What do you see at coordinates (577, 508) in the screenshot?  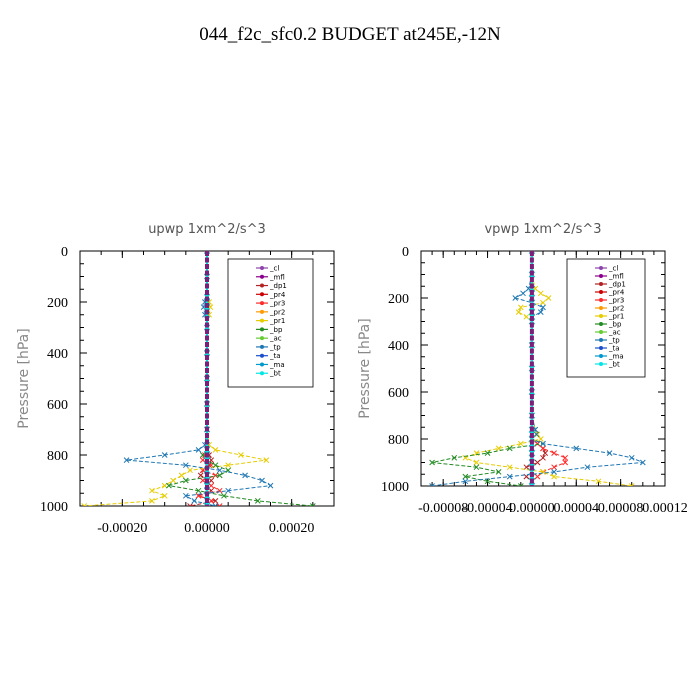 I see `x-tick-label: 0.00004` at bounding box center [577, 508].